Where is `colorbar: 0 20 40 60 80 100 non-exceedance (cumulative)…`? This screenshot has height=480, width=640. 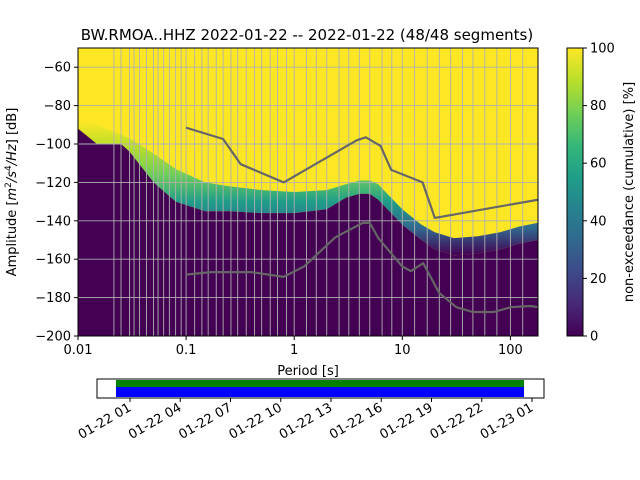 colorbar: 0 20 40 60 80 100 non-exceedance (cumulative)… is located at coordinates (601, 193).